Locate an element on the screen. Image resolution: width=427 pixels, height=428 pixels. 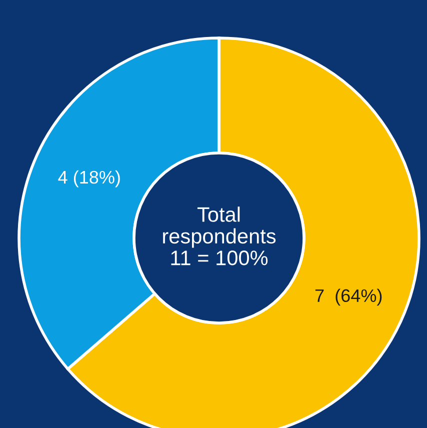
data-label: 4 (18%) is located at coordinates (89, 179).